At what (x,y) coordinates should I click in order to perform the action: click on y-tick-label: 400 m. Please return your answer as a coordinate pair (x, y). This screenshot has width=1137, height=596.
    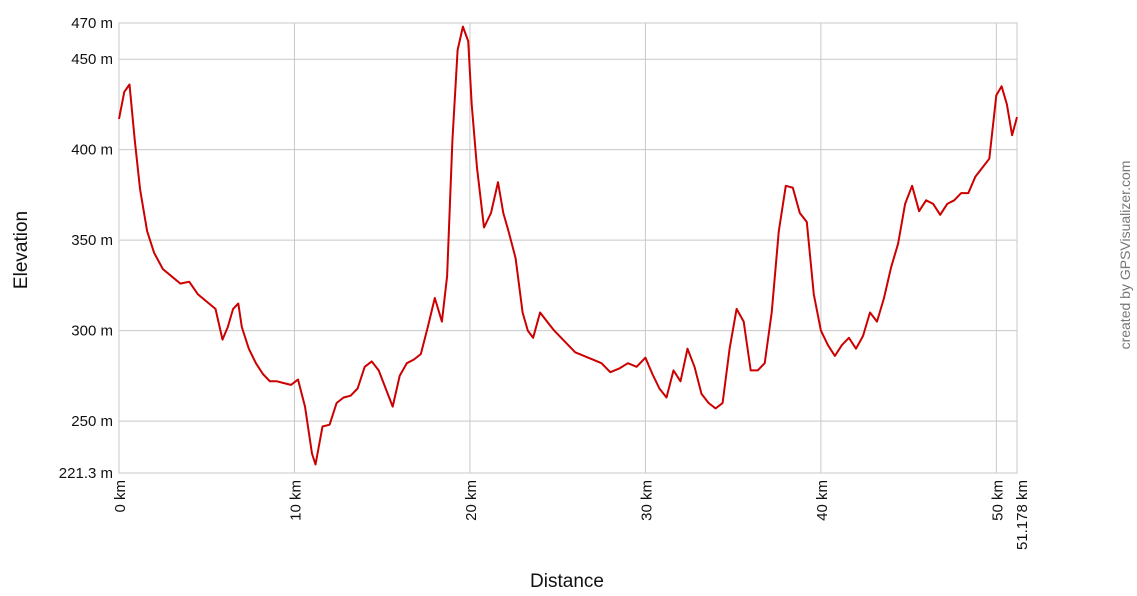
    Looking at the image, I should click on (92, 150).